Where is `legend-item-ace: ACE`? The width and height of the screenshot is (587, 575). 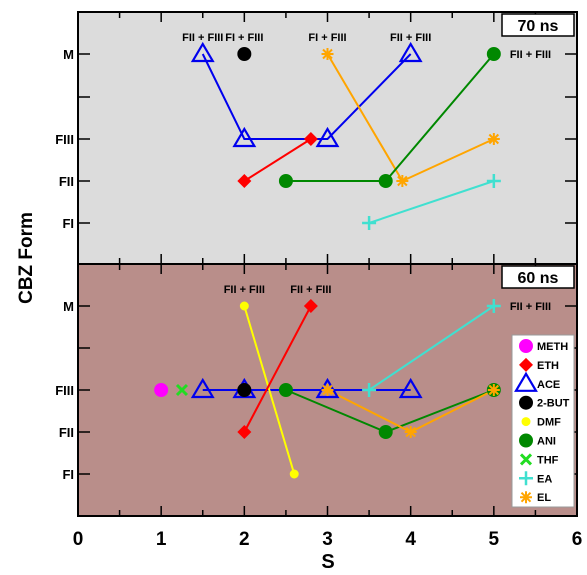 legend-item-ace: ACE is located at coordinates (537, 381).